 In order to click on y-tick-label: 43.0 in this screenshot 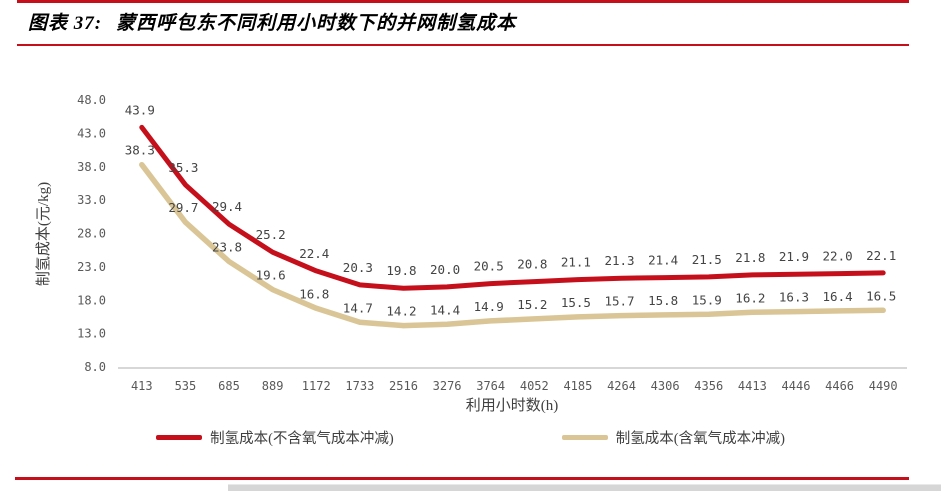, I will do `click(91, 133)`.